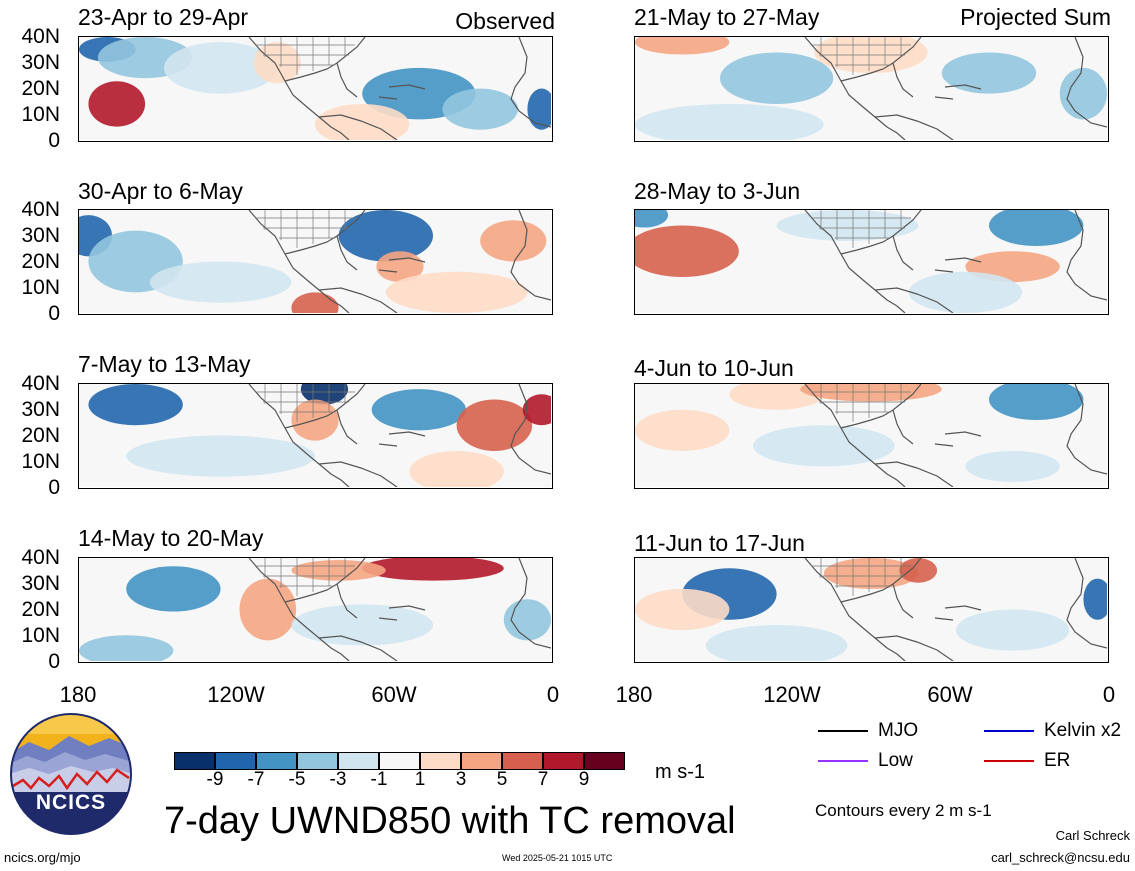 Image resolution: width=1135 pixels, height=871 pixels. Describe the element at coordinates (461, 779) in the screenshot. I see `colorbar-label: 3` at that location.